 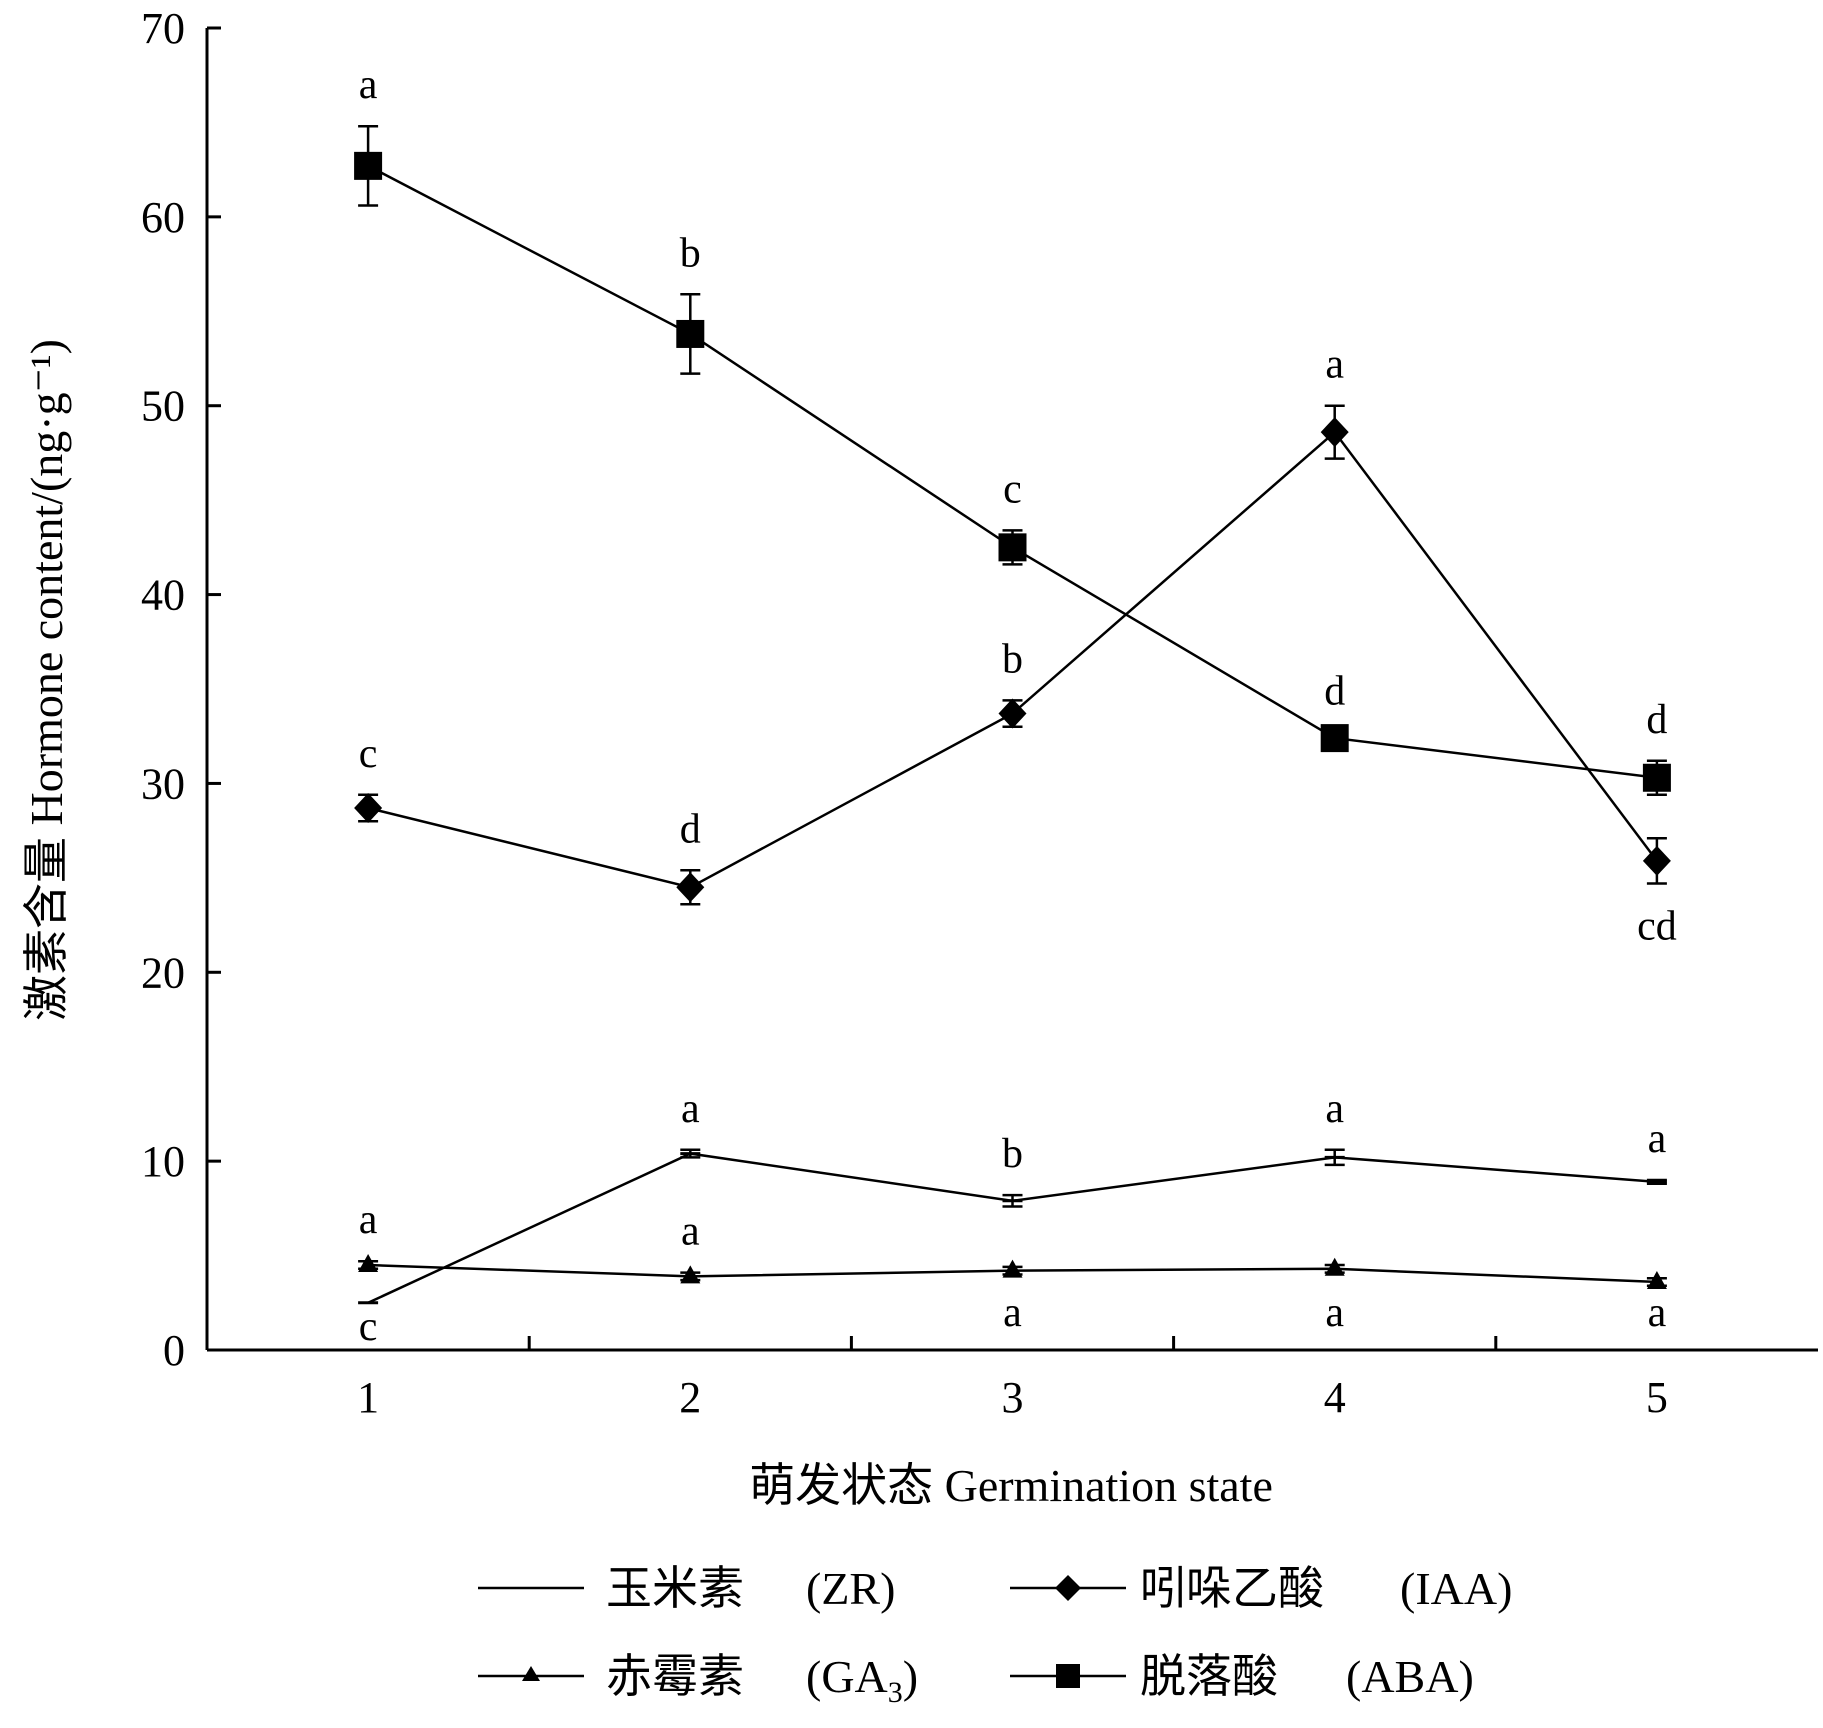 What do you see at coordinates (675, 1588) in the screenshot?
I see `legend-zr-cn: 玉米素` at bounding box center [675, 1588].